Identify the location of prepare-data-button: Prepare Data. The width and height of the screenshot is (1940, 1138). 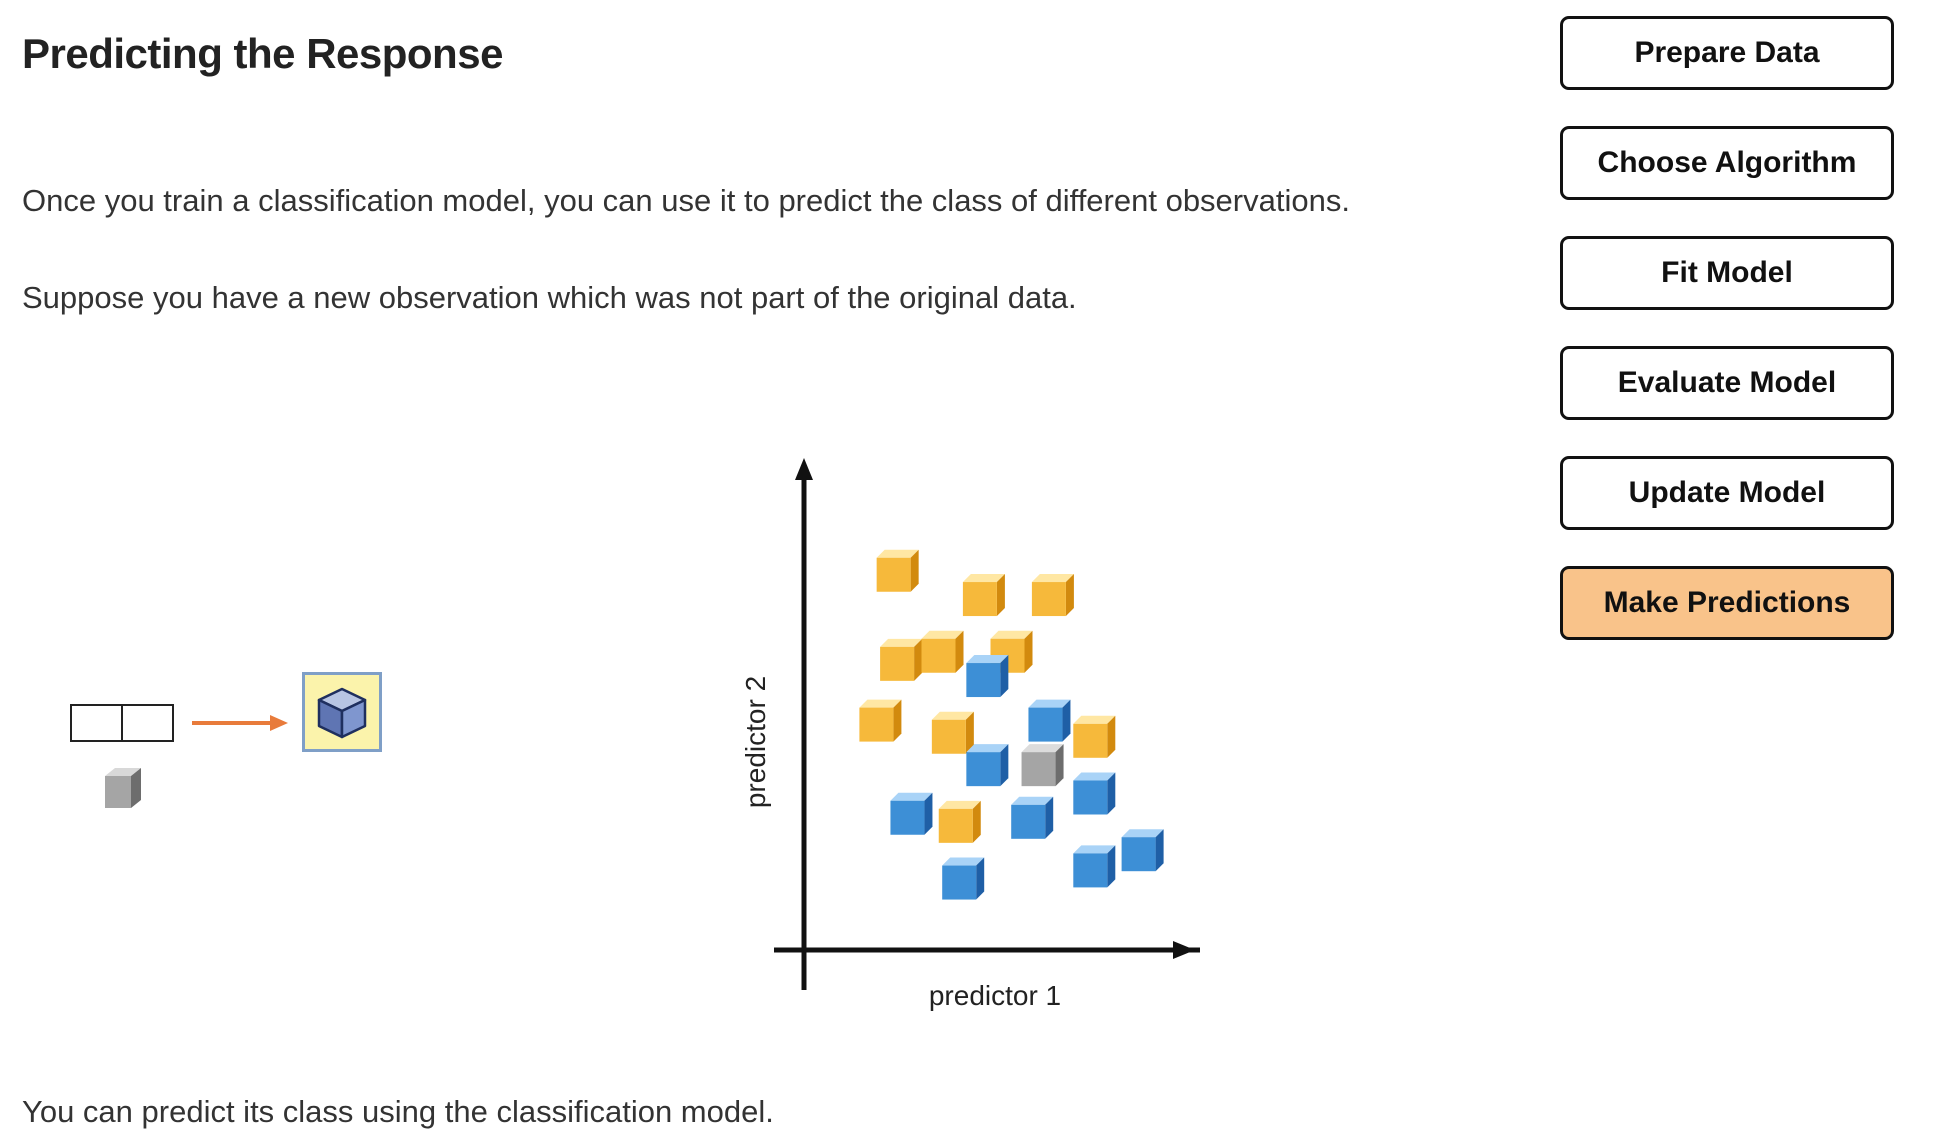
(1727, 53).